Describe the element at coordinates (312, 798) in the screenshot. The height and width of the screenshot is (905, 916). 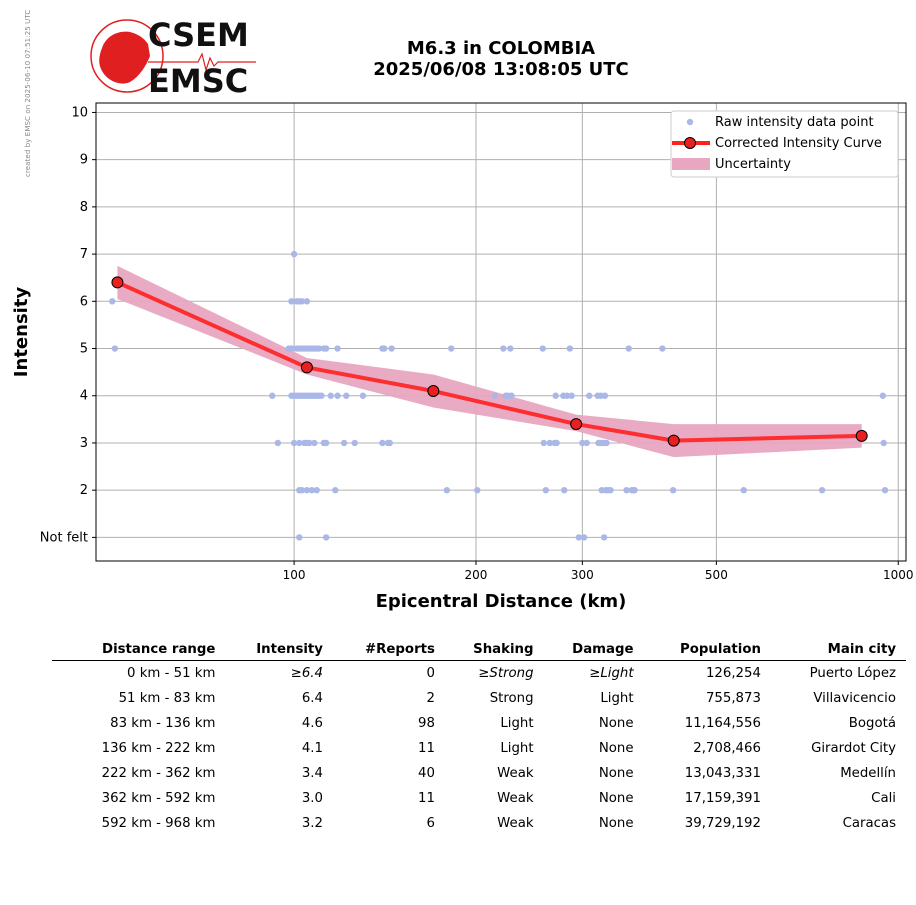
I see `row-intensity: 3.0` at that location.